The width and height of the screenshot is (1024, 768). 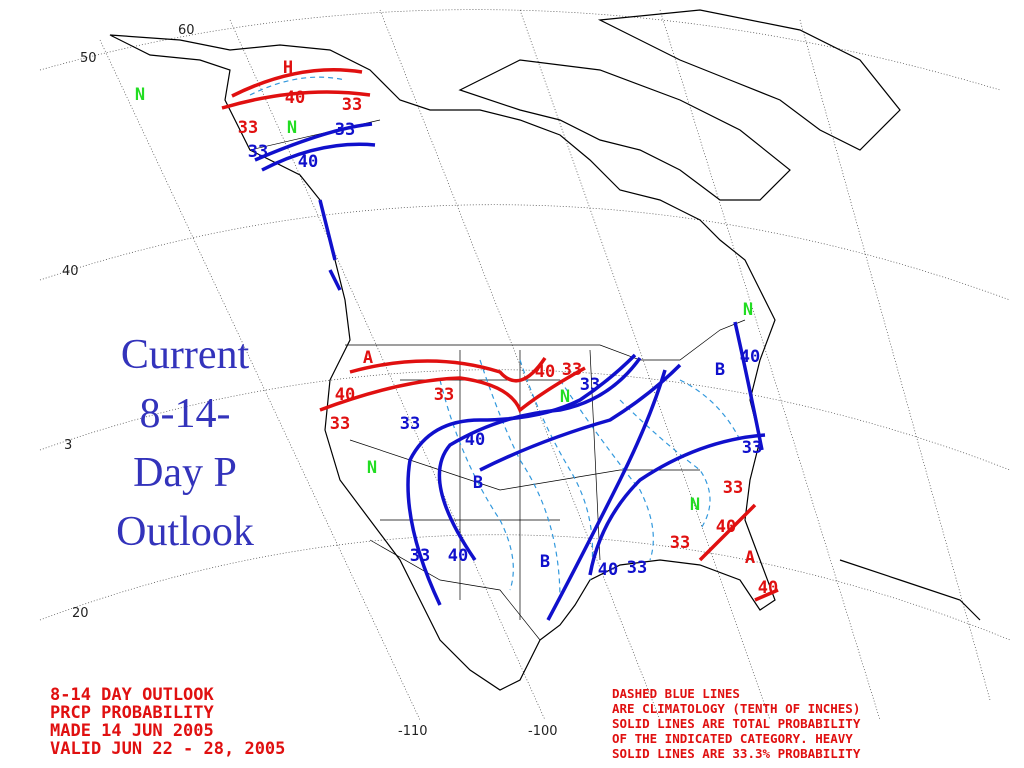 What do you see at coordinates (676, 693) in the screenshot?
I see `legend-note: DASHED BLUE LINES` at bounding box center [676, 693].